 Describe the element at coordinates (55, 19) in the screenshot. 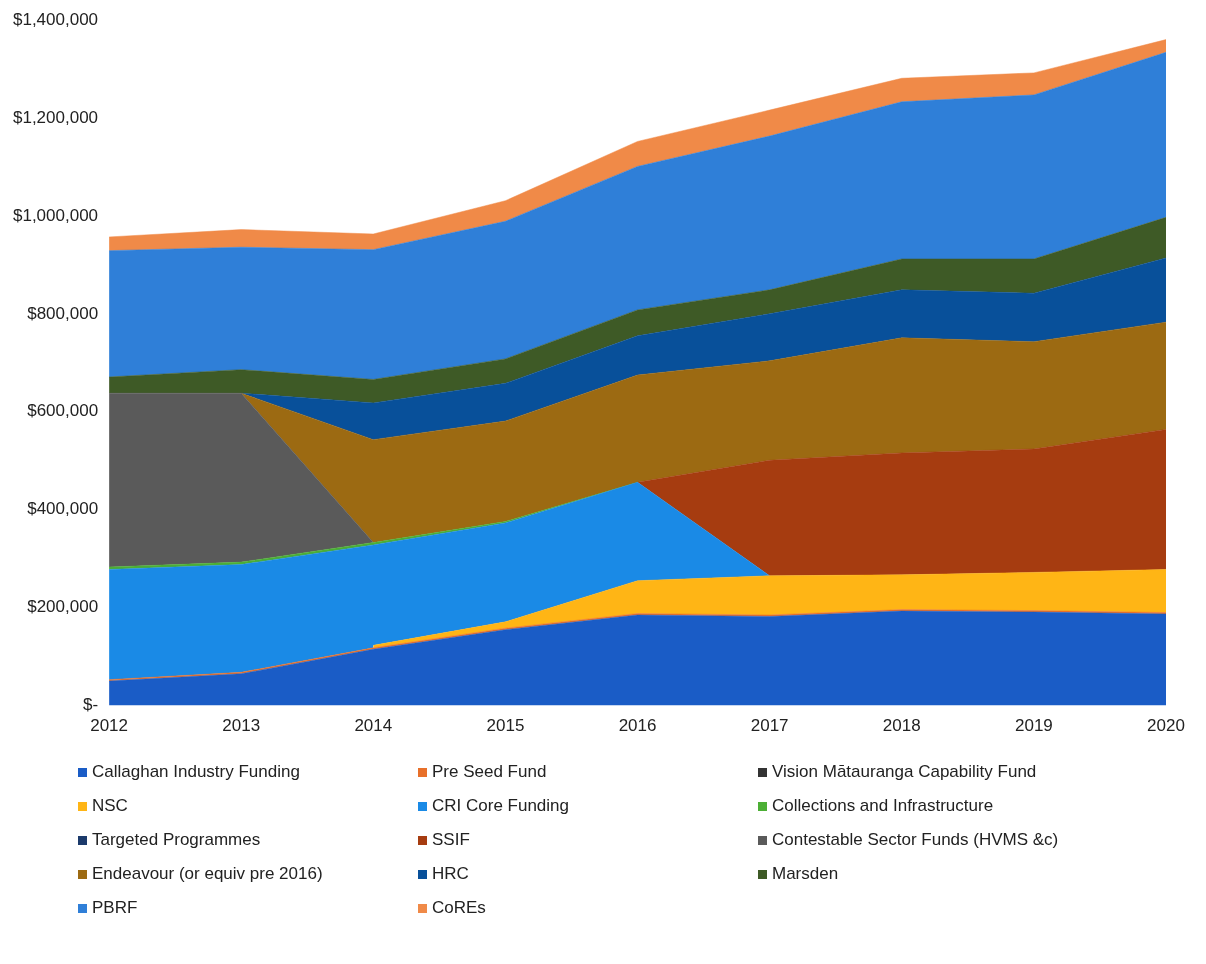

I see `y-tick-label: $1,400,000` at that location.